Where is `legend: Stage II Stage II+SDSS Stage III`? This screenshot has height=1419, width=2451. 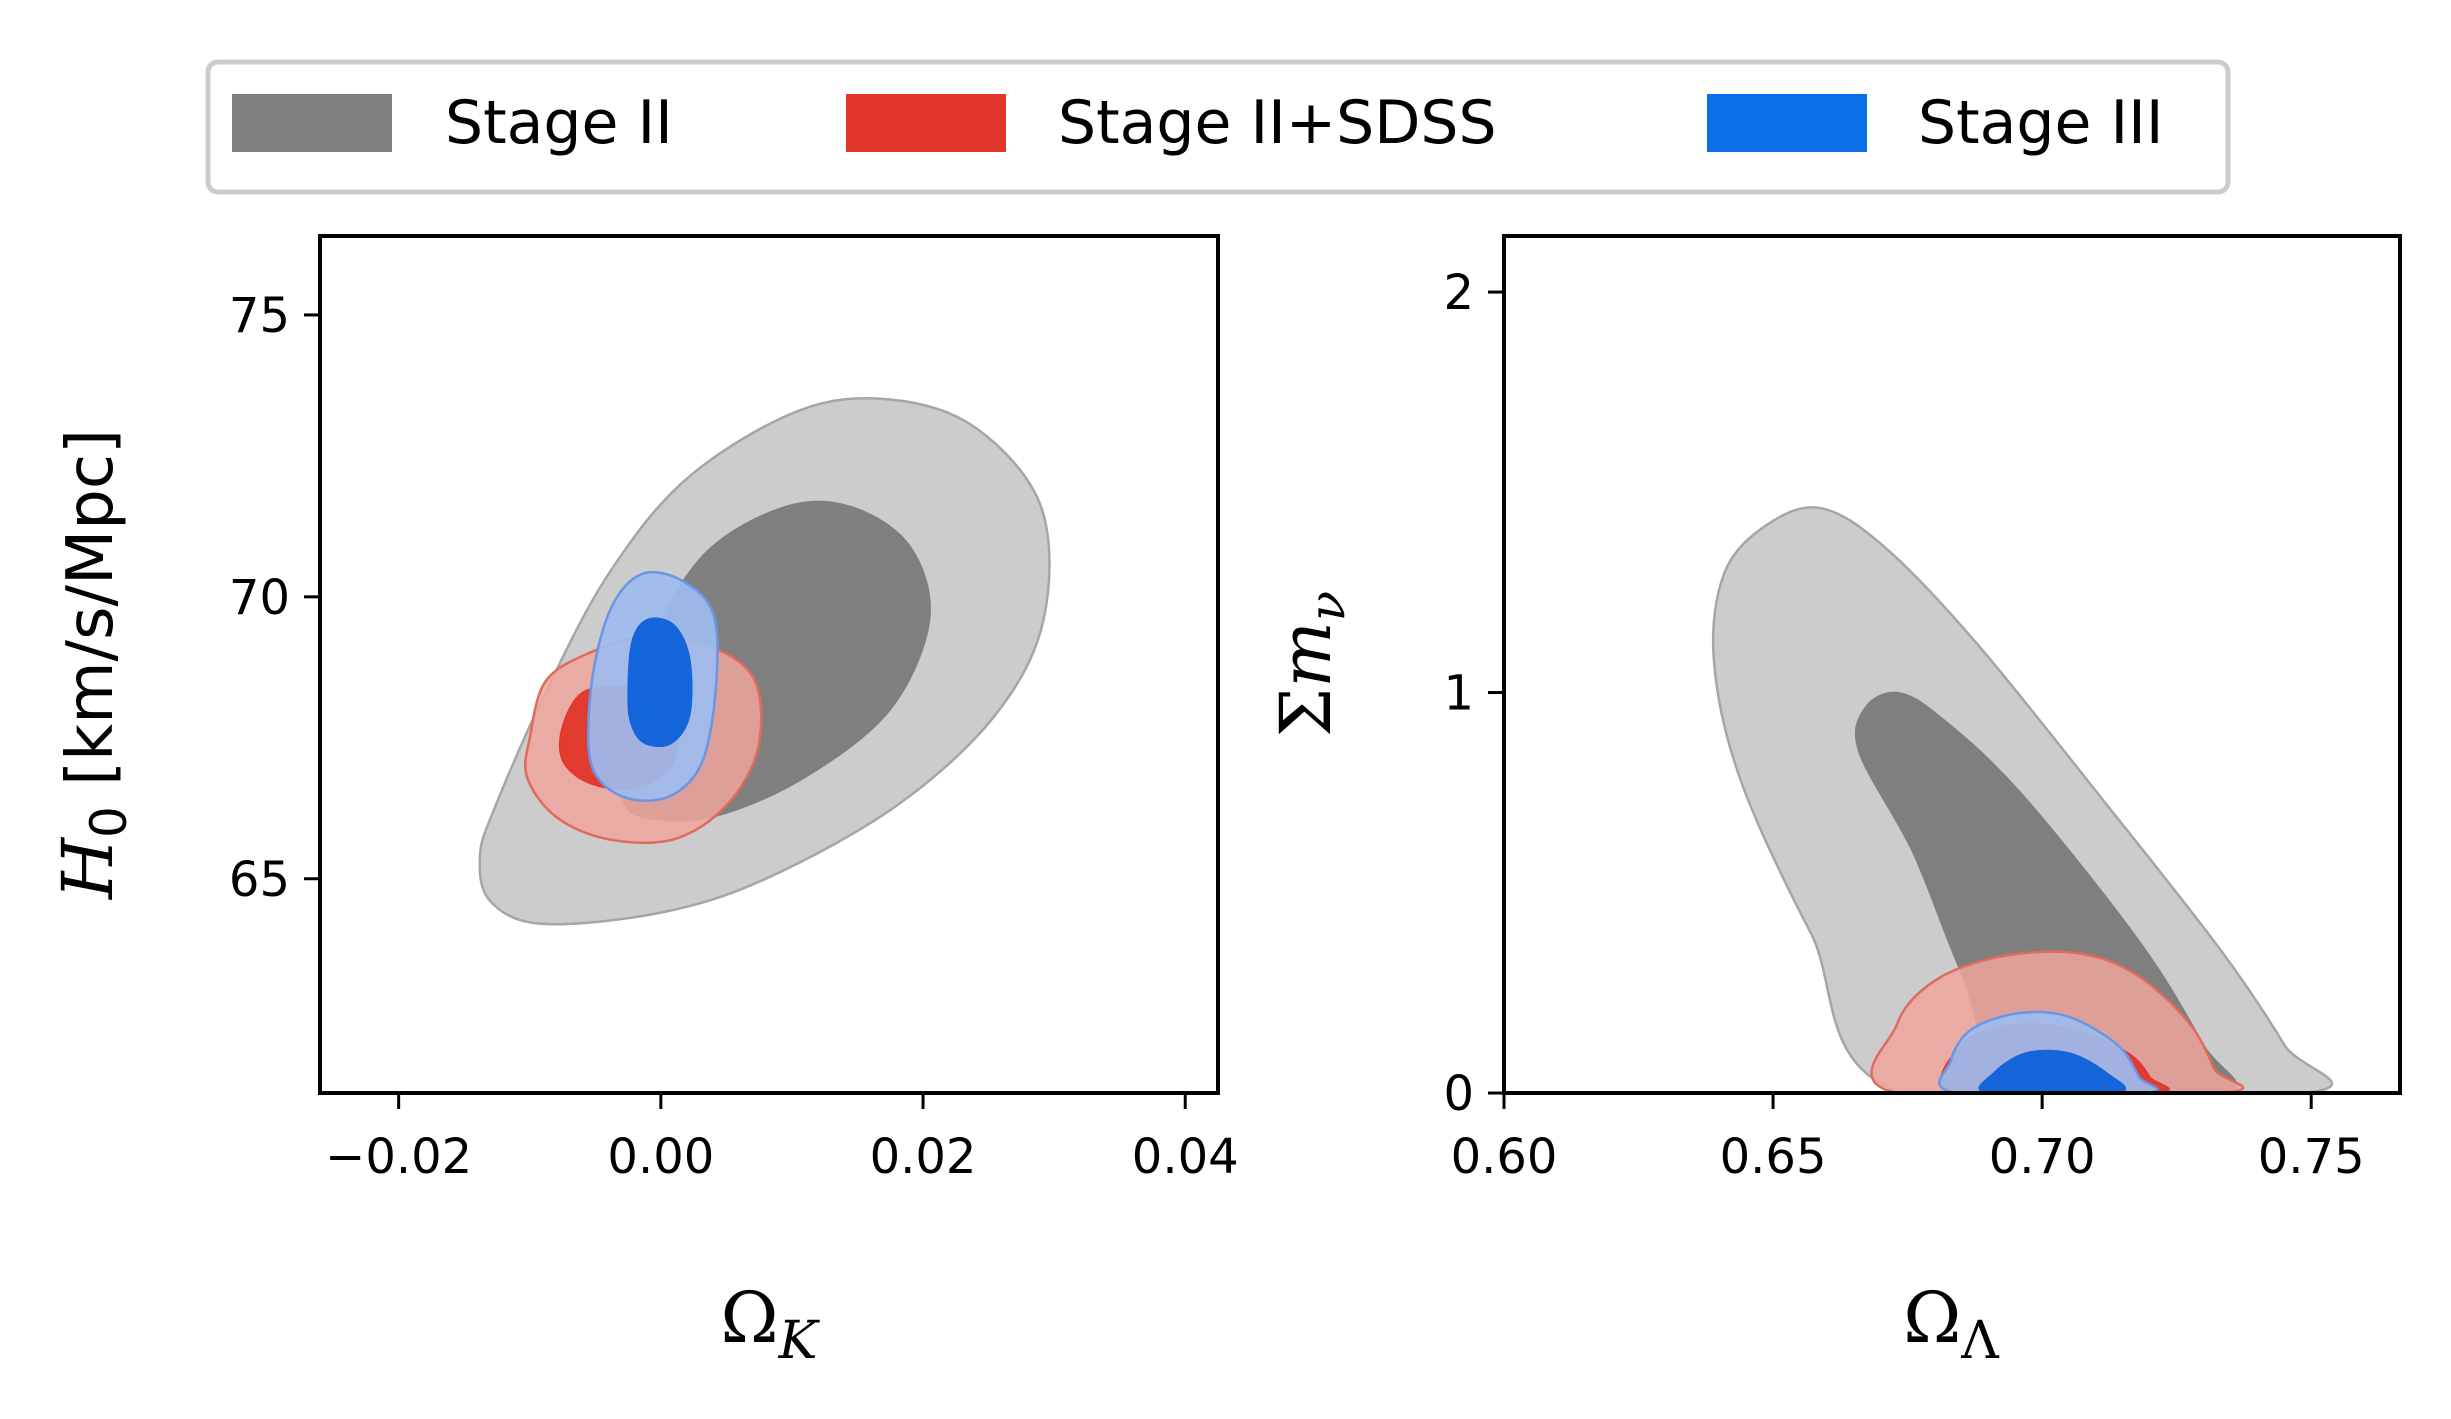
legend: Stage II Stage II+SDSS Stage III is located at coordinates (1218, 127).